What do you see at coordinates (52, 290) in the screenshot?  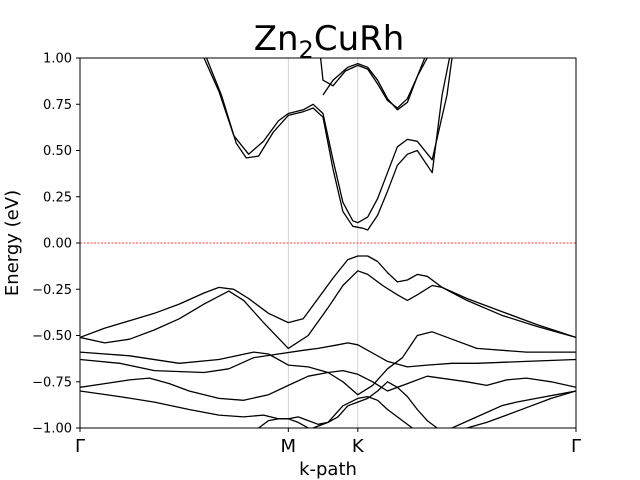 I see `y-tick-label: −0.25` at bounding box center [52, 290].